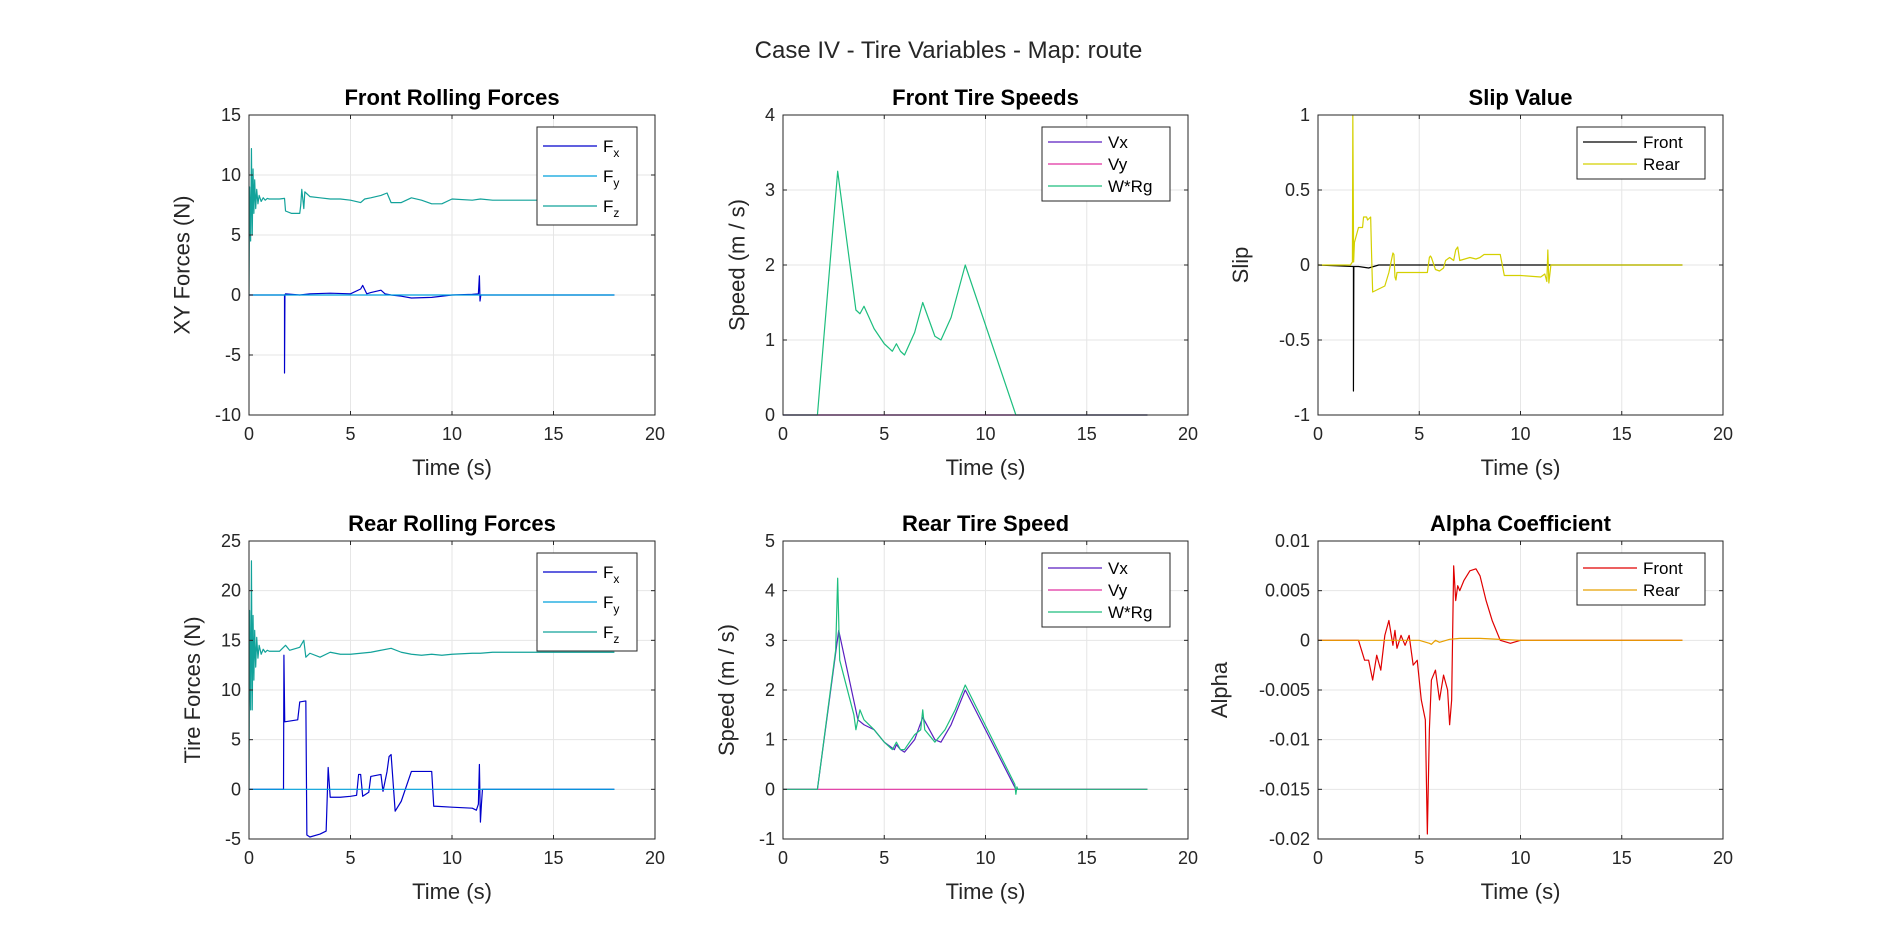 Image resolution: width=1897 pixels, height=940 pixels. Describe the element at coordinates (231, 591) in the screenshot. I see `y-tick-label: 20` at that location.